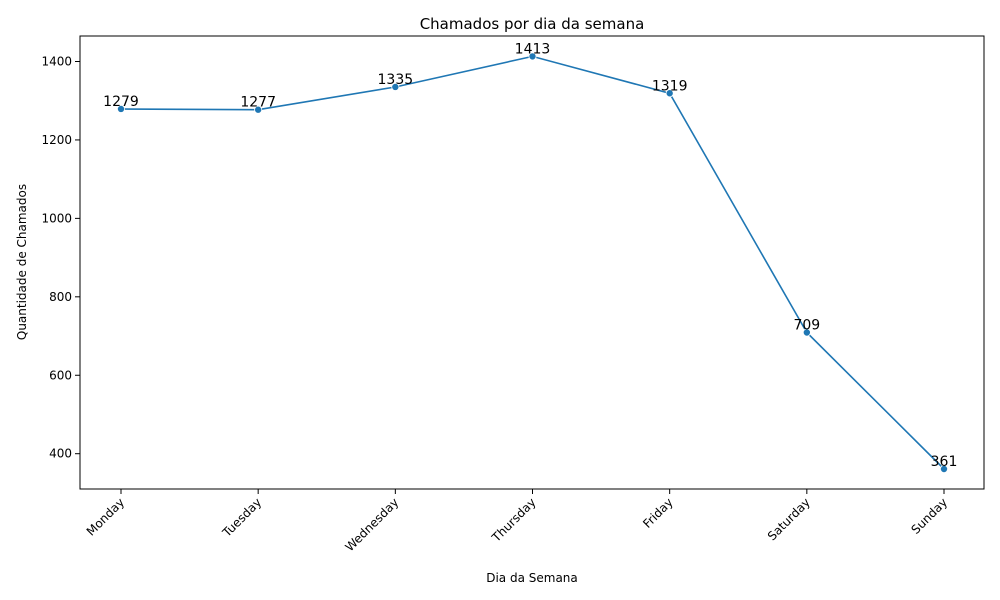 Image resolution: width=1000 pixels, height=600 pixels. I want to click on x-tick-label: Thursday, so click(514, 520).